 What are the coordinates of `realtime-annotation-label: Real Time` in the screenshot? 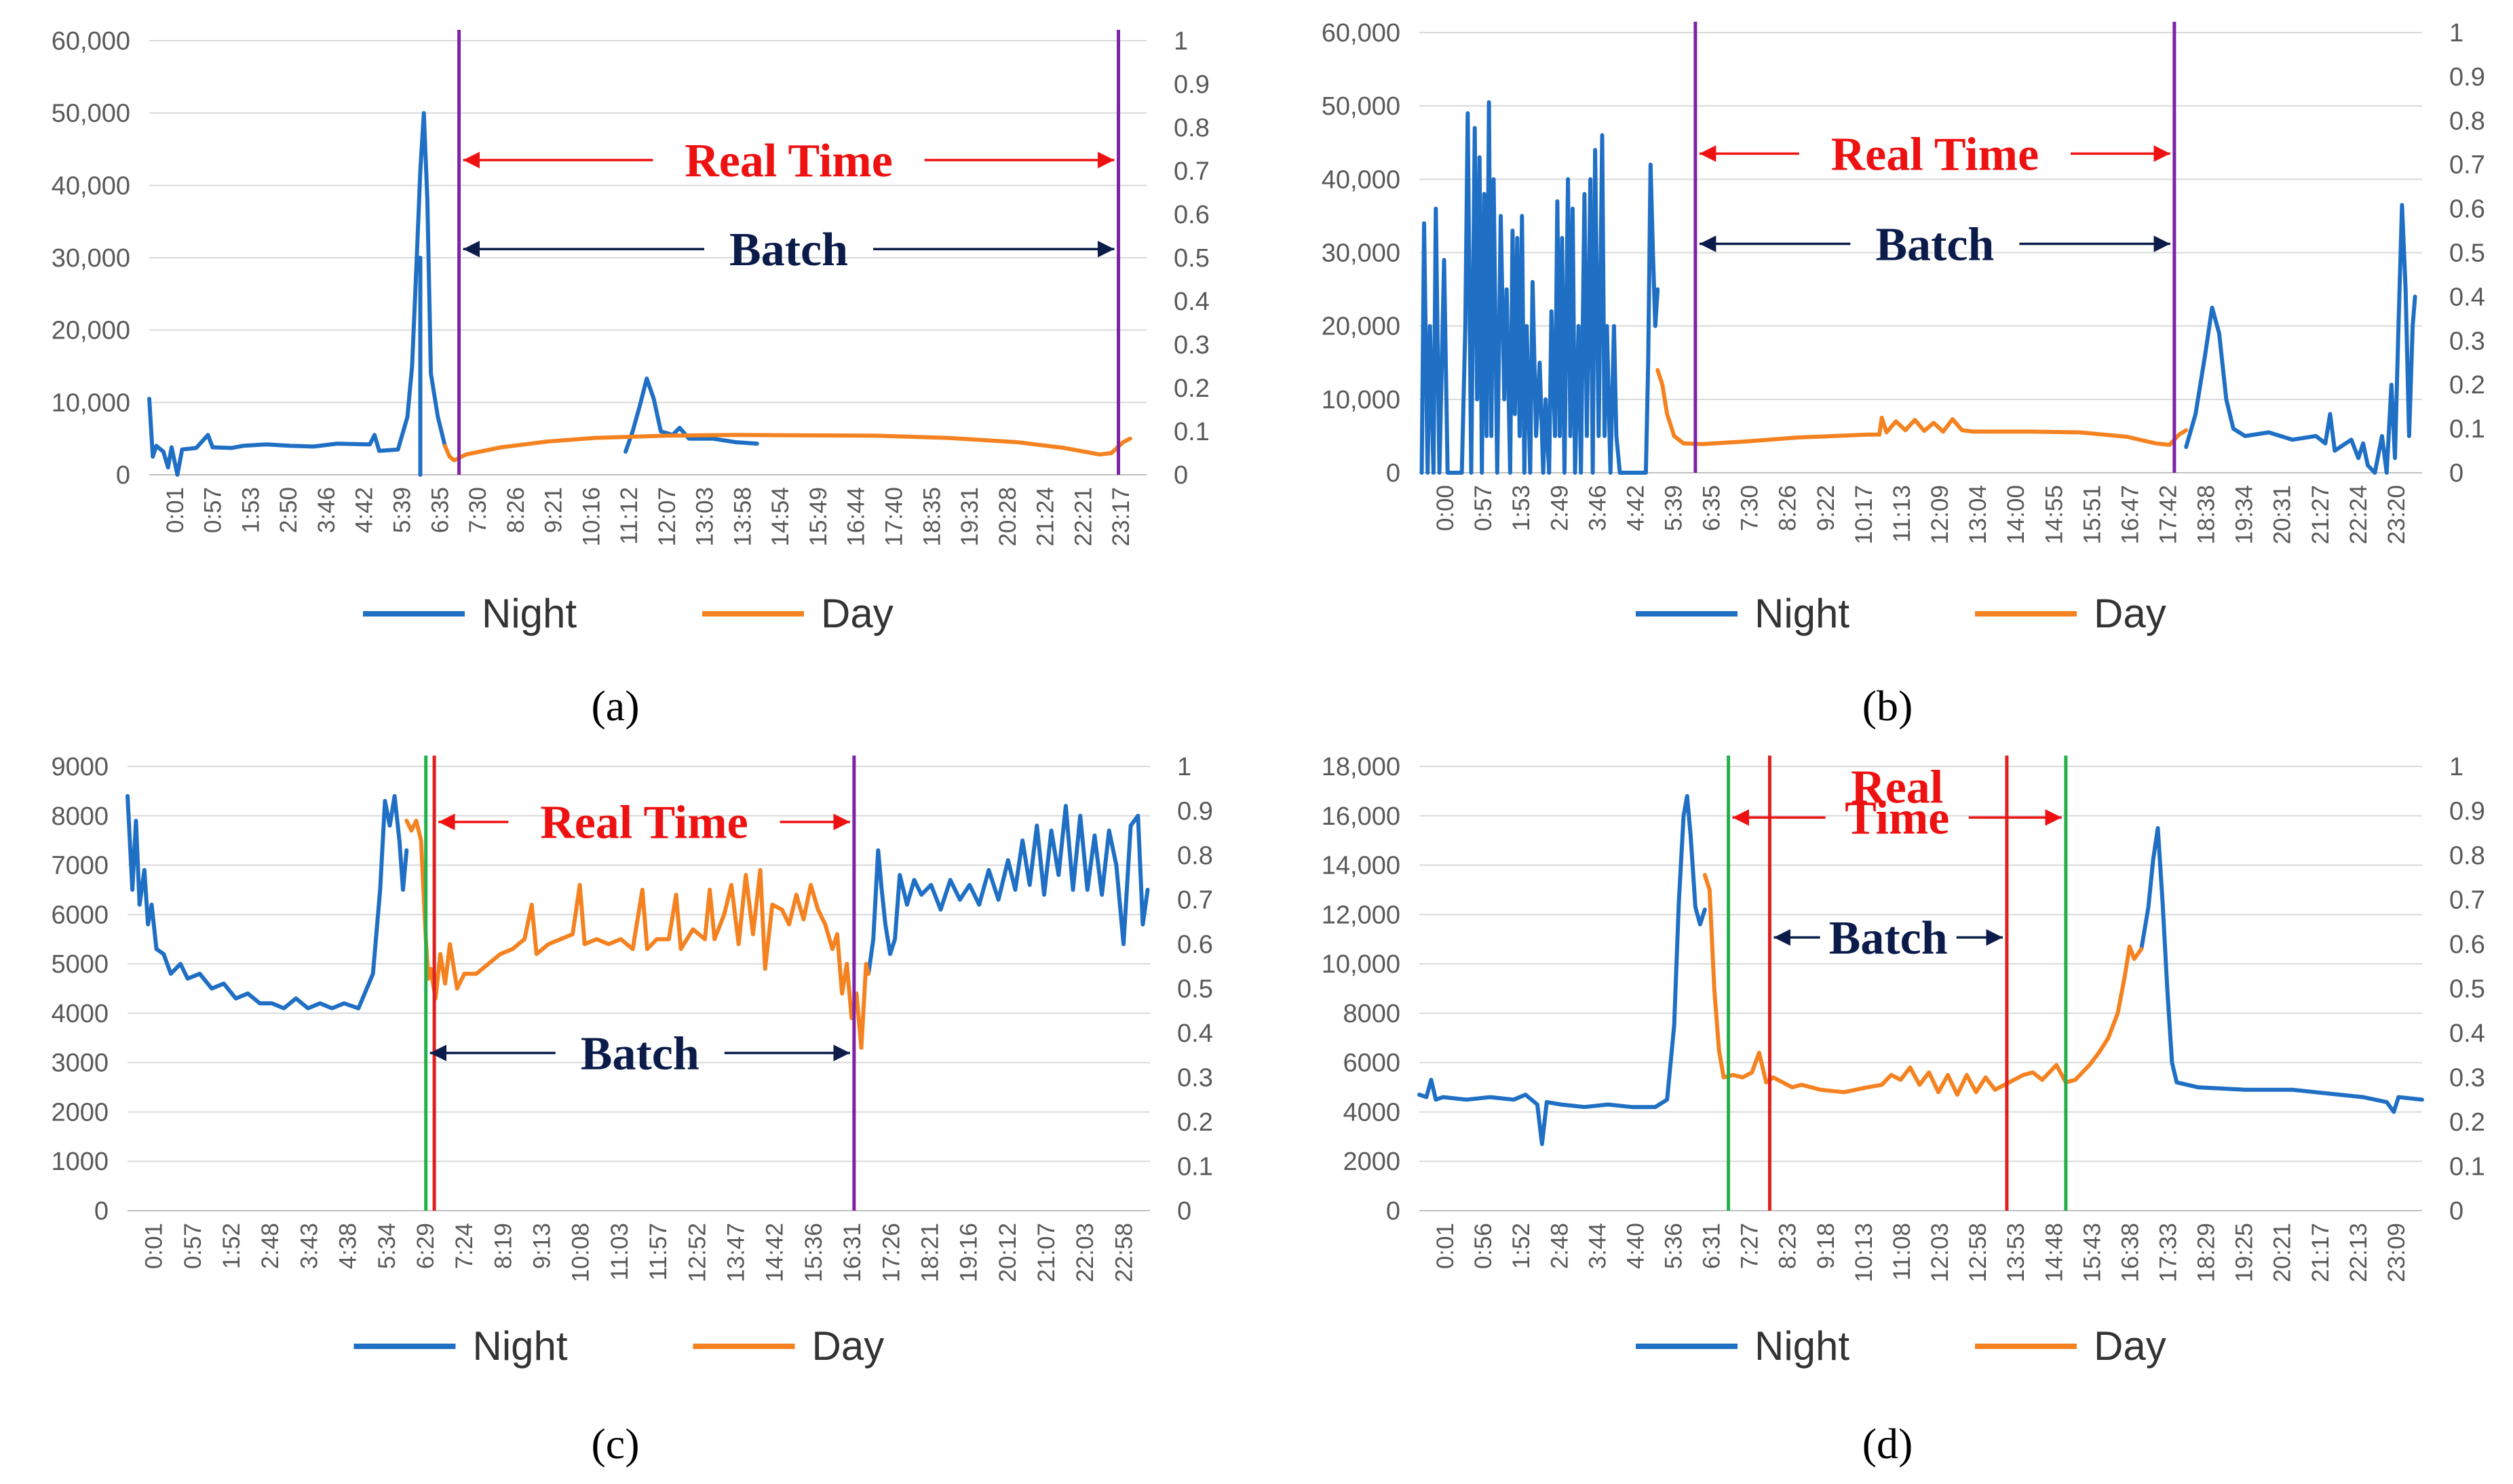 It's located at (1935, 154).